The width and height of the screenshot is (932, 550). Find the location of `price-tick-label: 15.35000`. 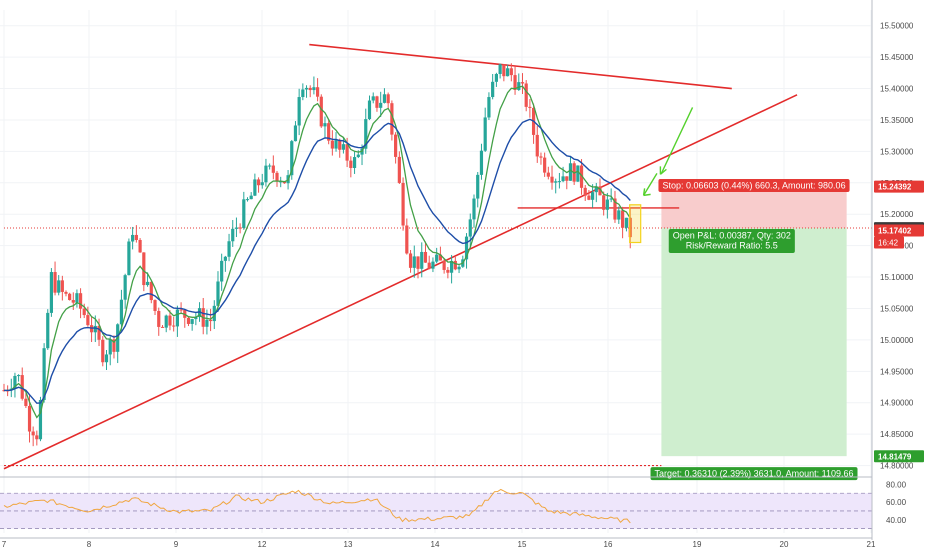

price-tick-label: 15.35000 is located at coordinates (897, 120).